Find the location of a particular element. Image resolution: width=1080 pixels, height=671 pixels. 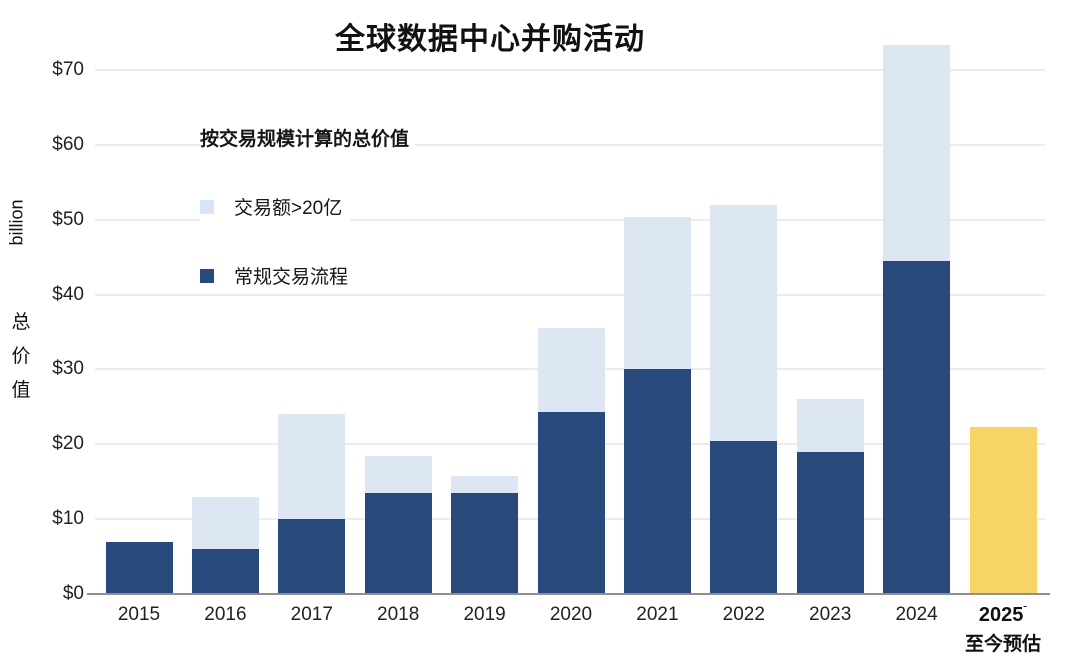

bar-segment-estimate-2025 is located at coordinates (1003, 510).